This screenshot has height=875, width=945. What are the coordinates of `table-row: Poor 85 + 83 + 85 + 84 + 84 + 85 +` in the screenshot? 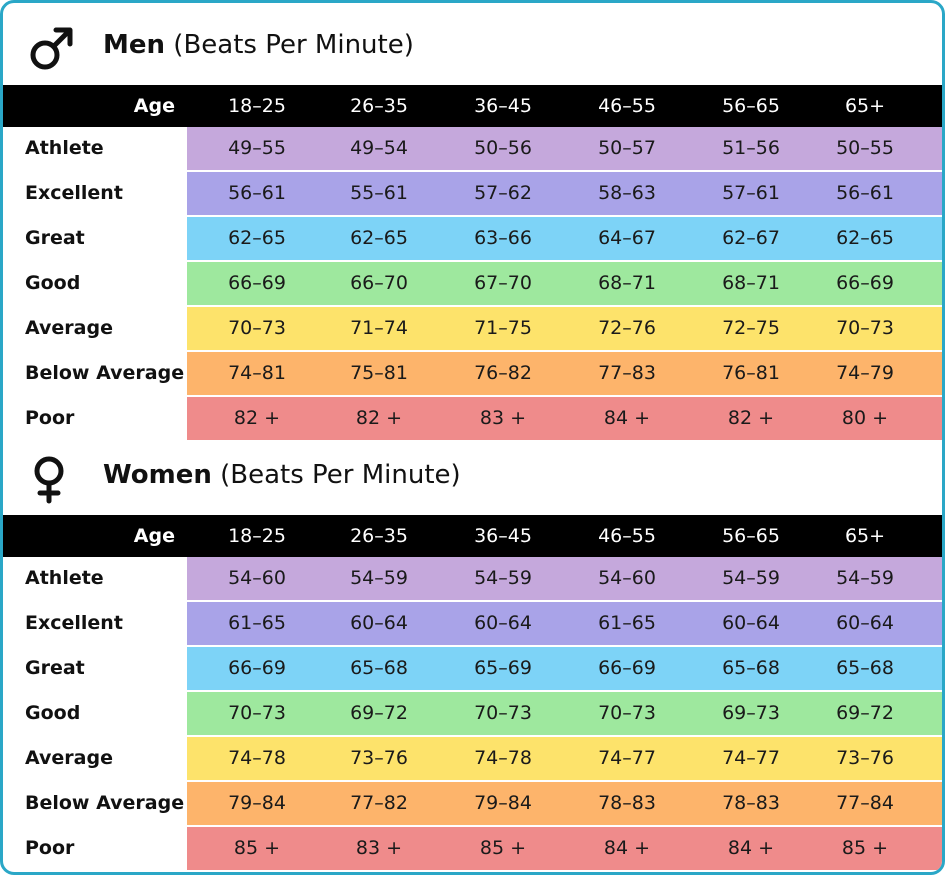 It's located at (472, 849).